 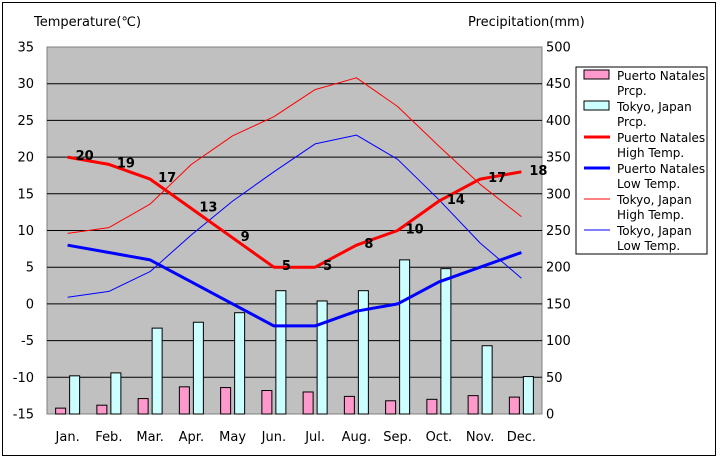 I want to click on x-tick-label: Sep., so click(x=397, y=437).